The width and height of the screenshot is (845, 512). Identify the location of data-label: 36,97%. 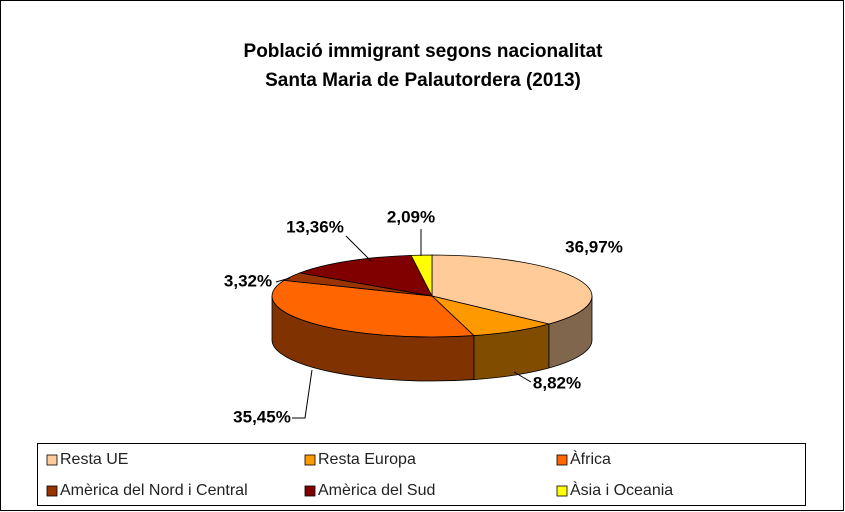
(594, 246).